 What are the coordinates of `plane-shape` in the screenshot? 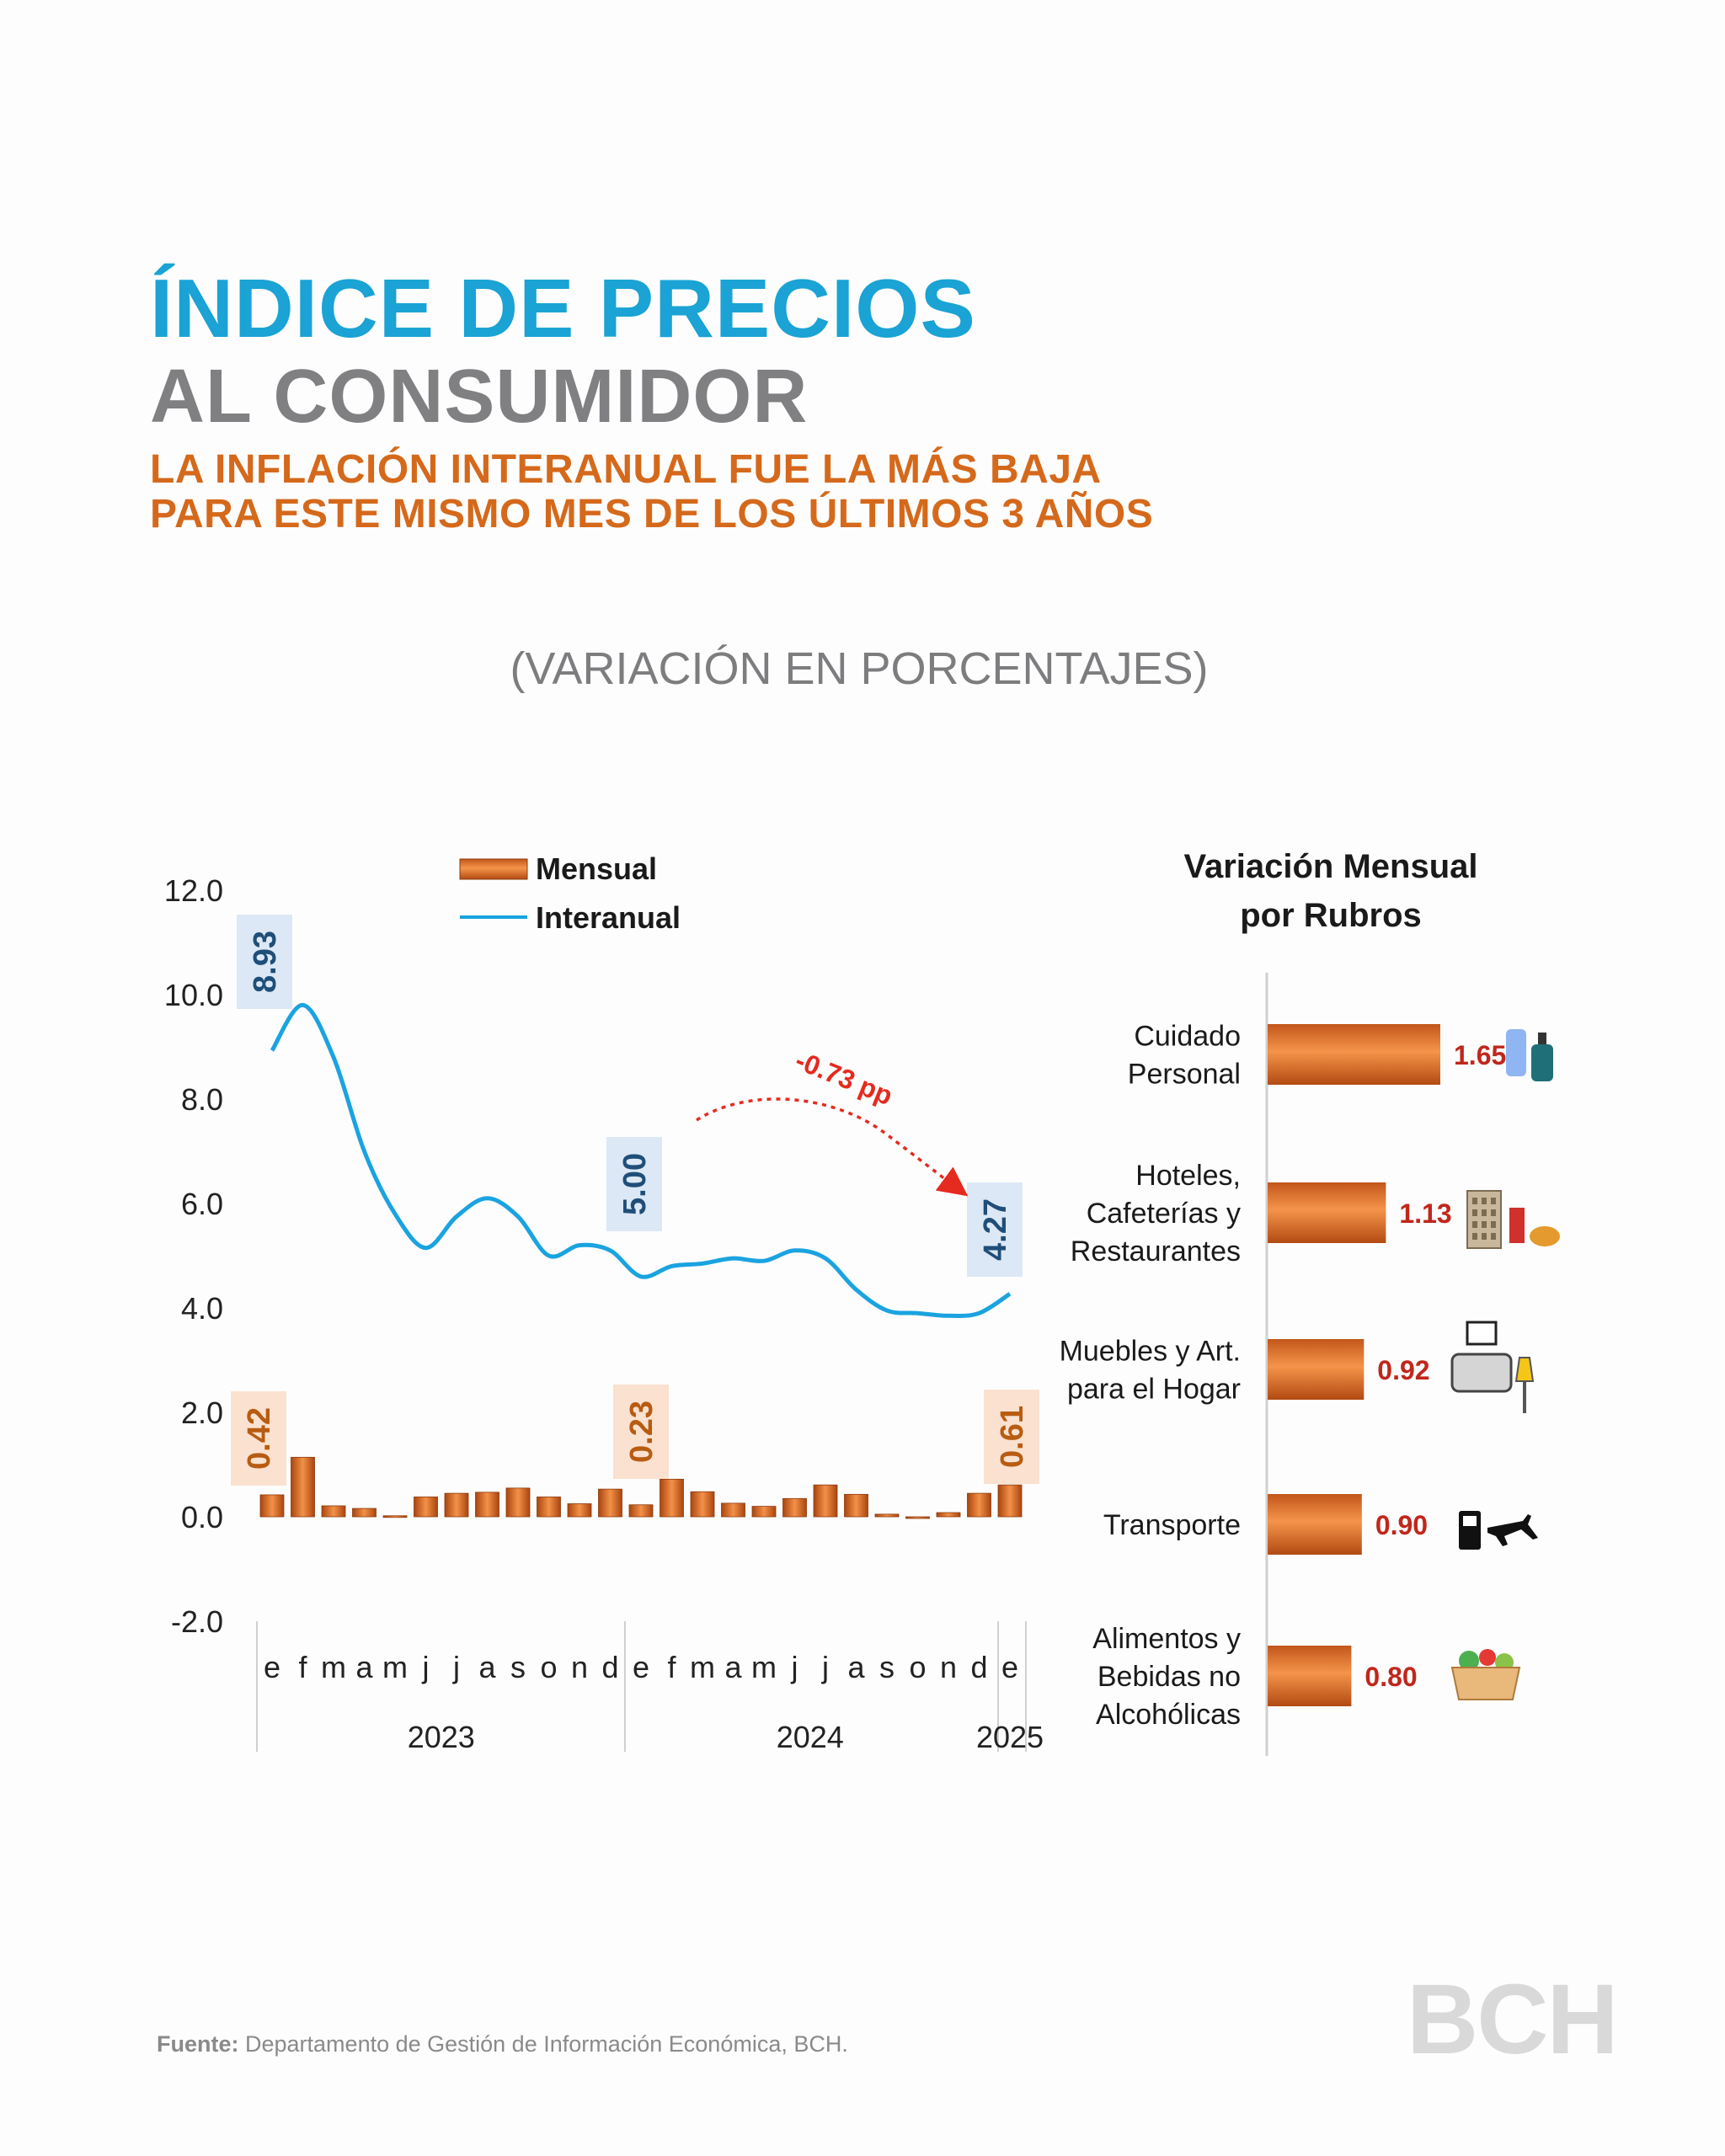 It's located at (1512, 1530).